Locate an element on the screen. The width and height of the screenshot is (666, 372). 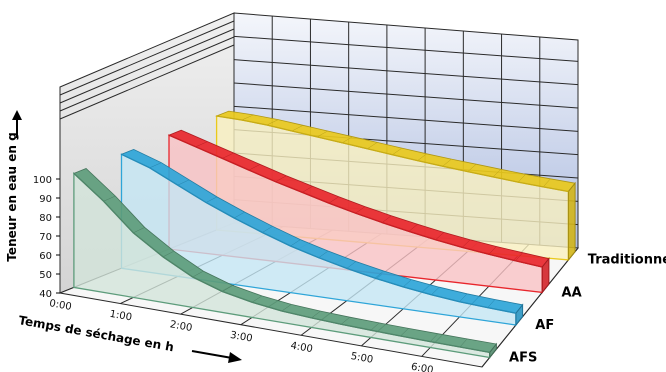
y-tick-label: 40 is located at coordinates (45, 294).